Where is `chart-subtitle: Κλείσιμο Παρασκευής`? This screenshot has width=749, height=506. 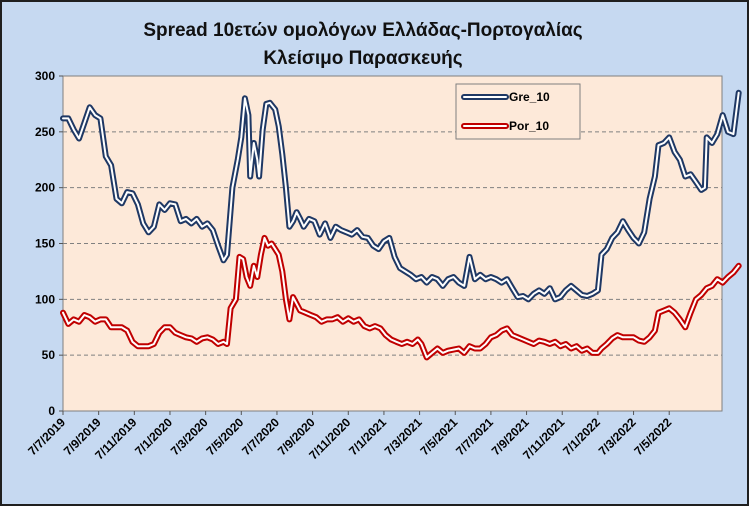
chart-subtitle: Κλείσιμο Παρασκευής is located at coordinates (362, 58).